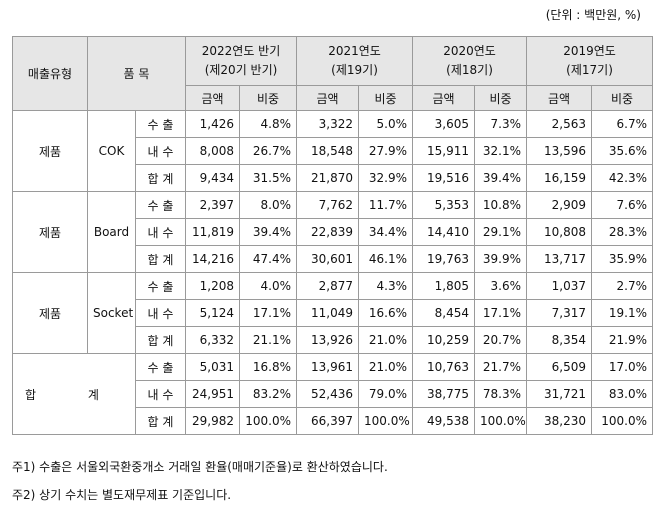 This screenshot has width=667, height=509. What do you see at coordinates (328, 340) in the screenshot?
I see `amount-cell: 13,926` at bounding box center [328, 340].